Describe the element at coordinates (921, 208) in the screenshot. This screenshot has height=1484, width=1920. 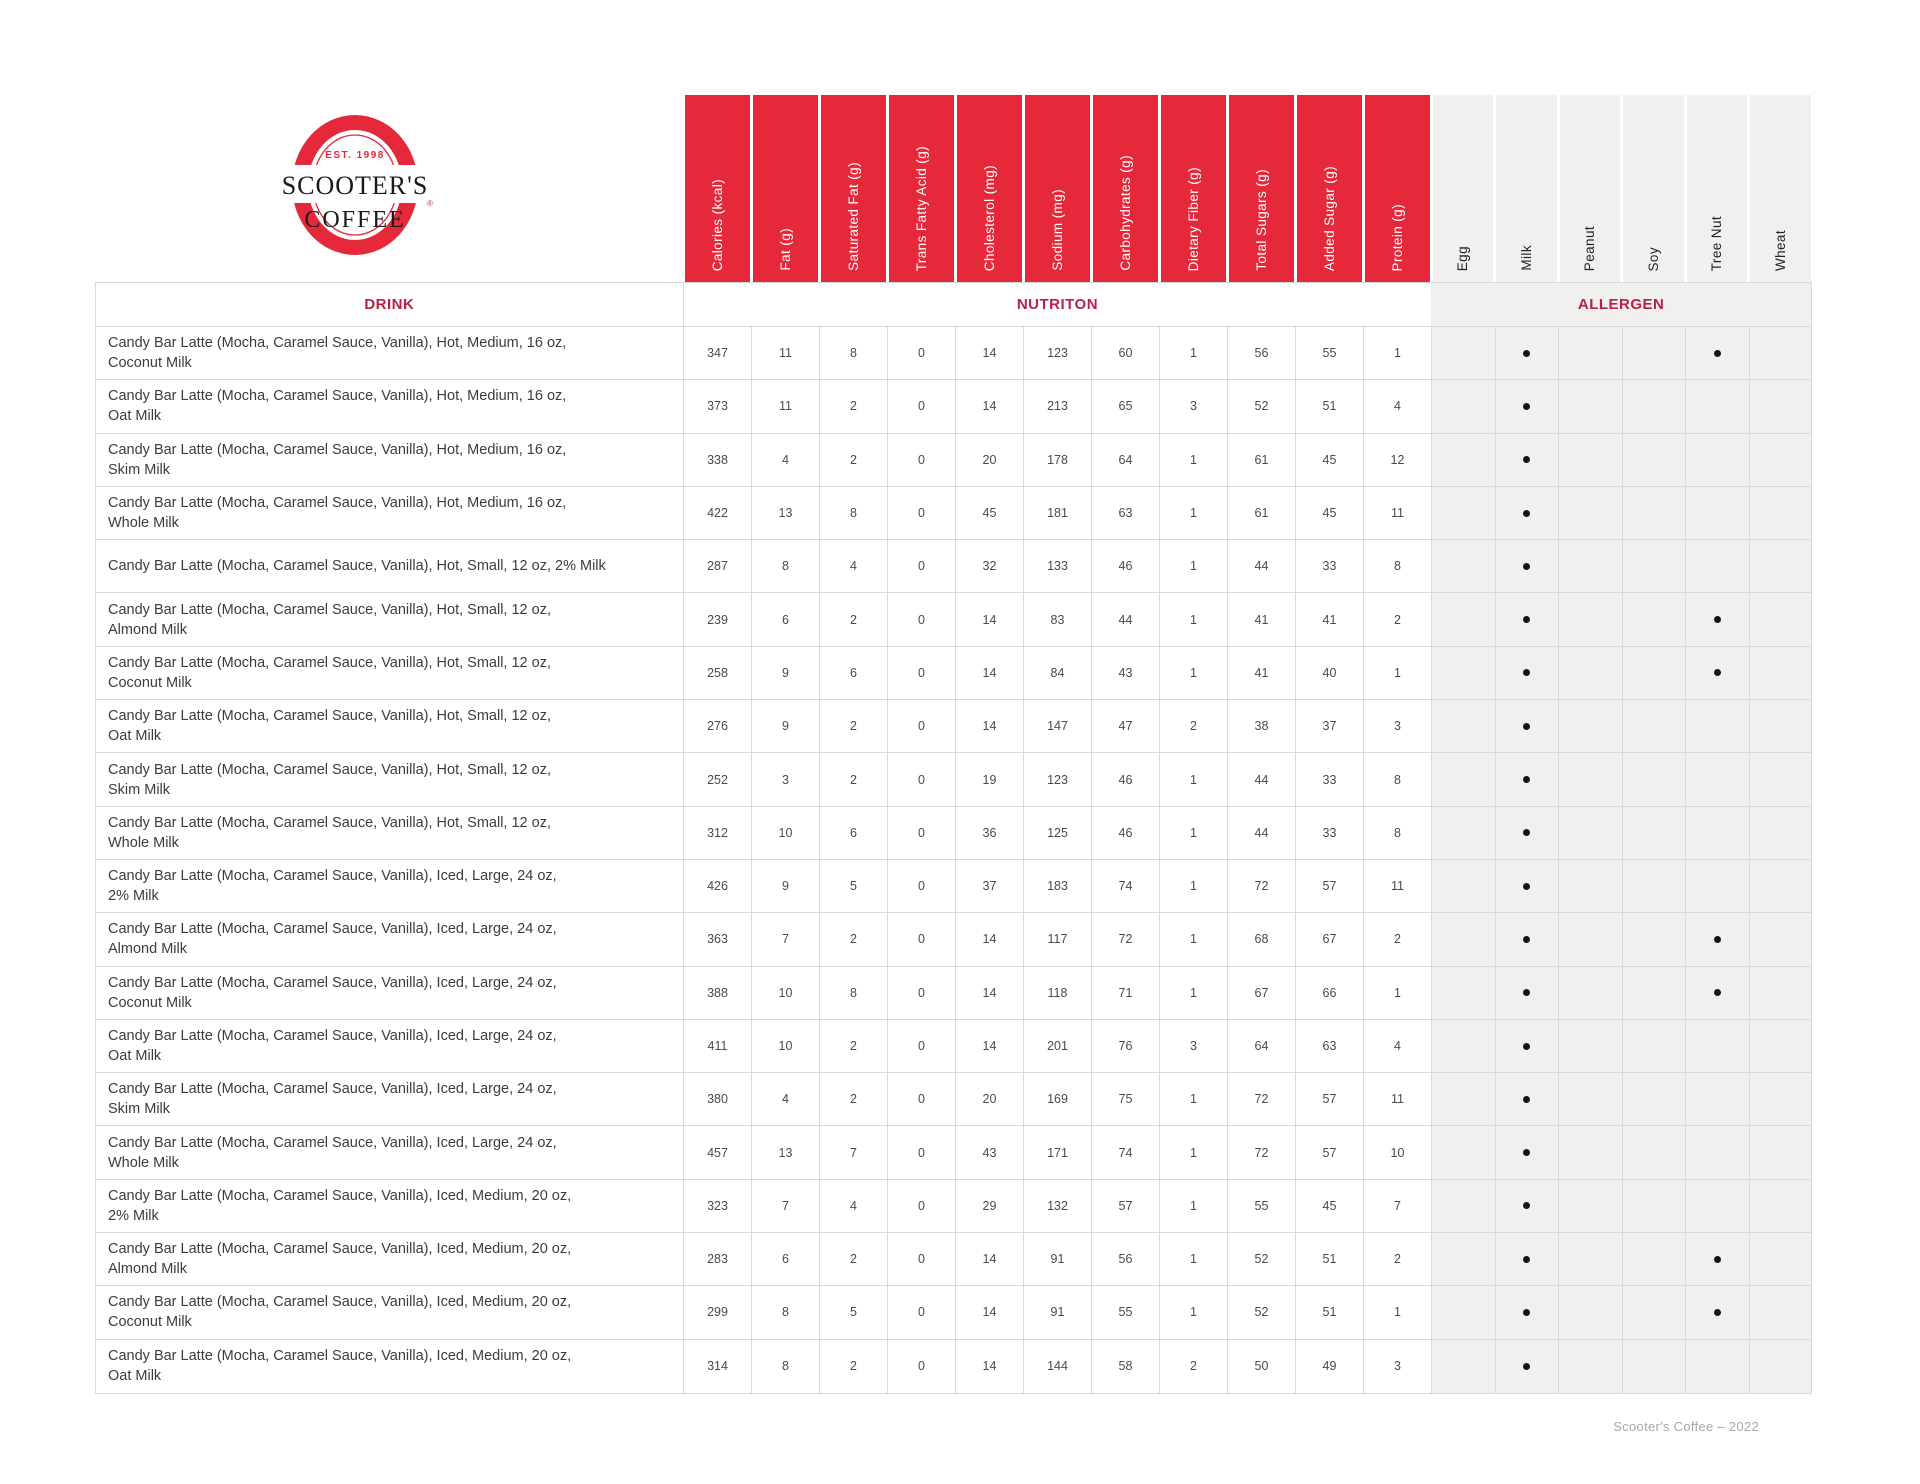
I see `nutrition-column-label: Trans Fatty Acid (g)` at that location.